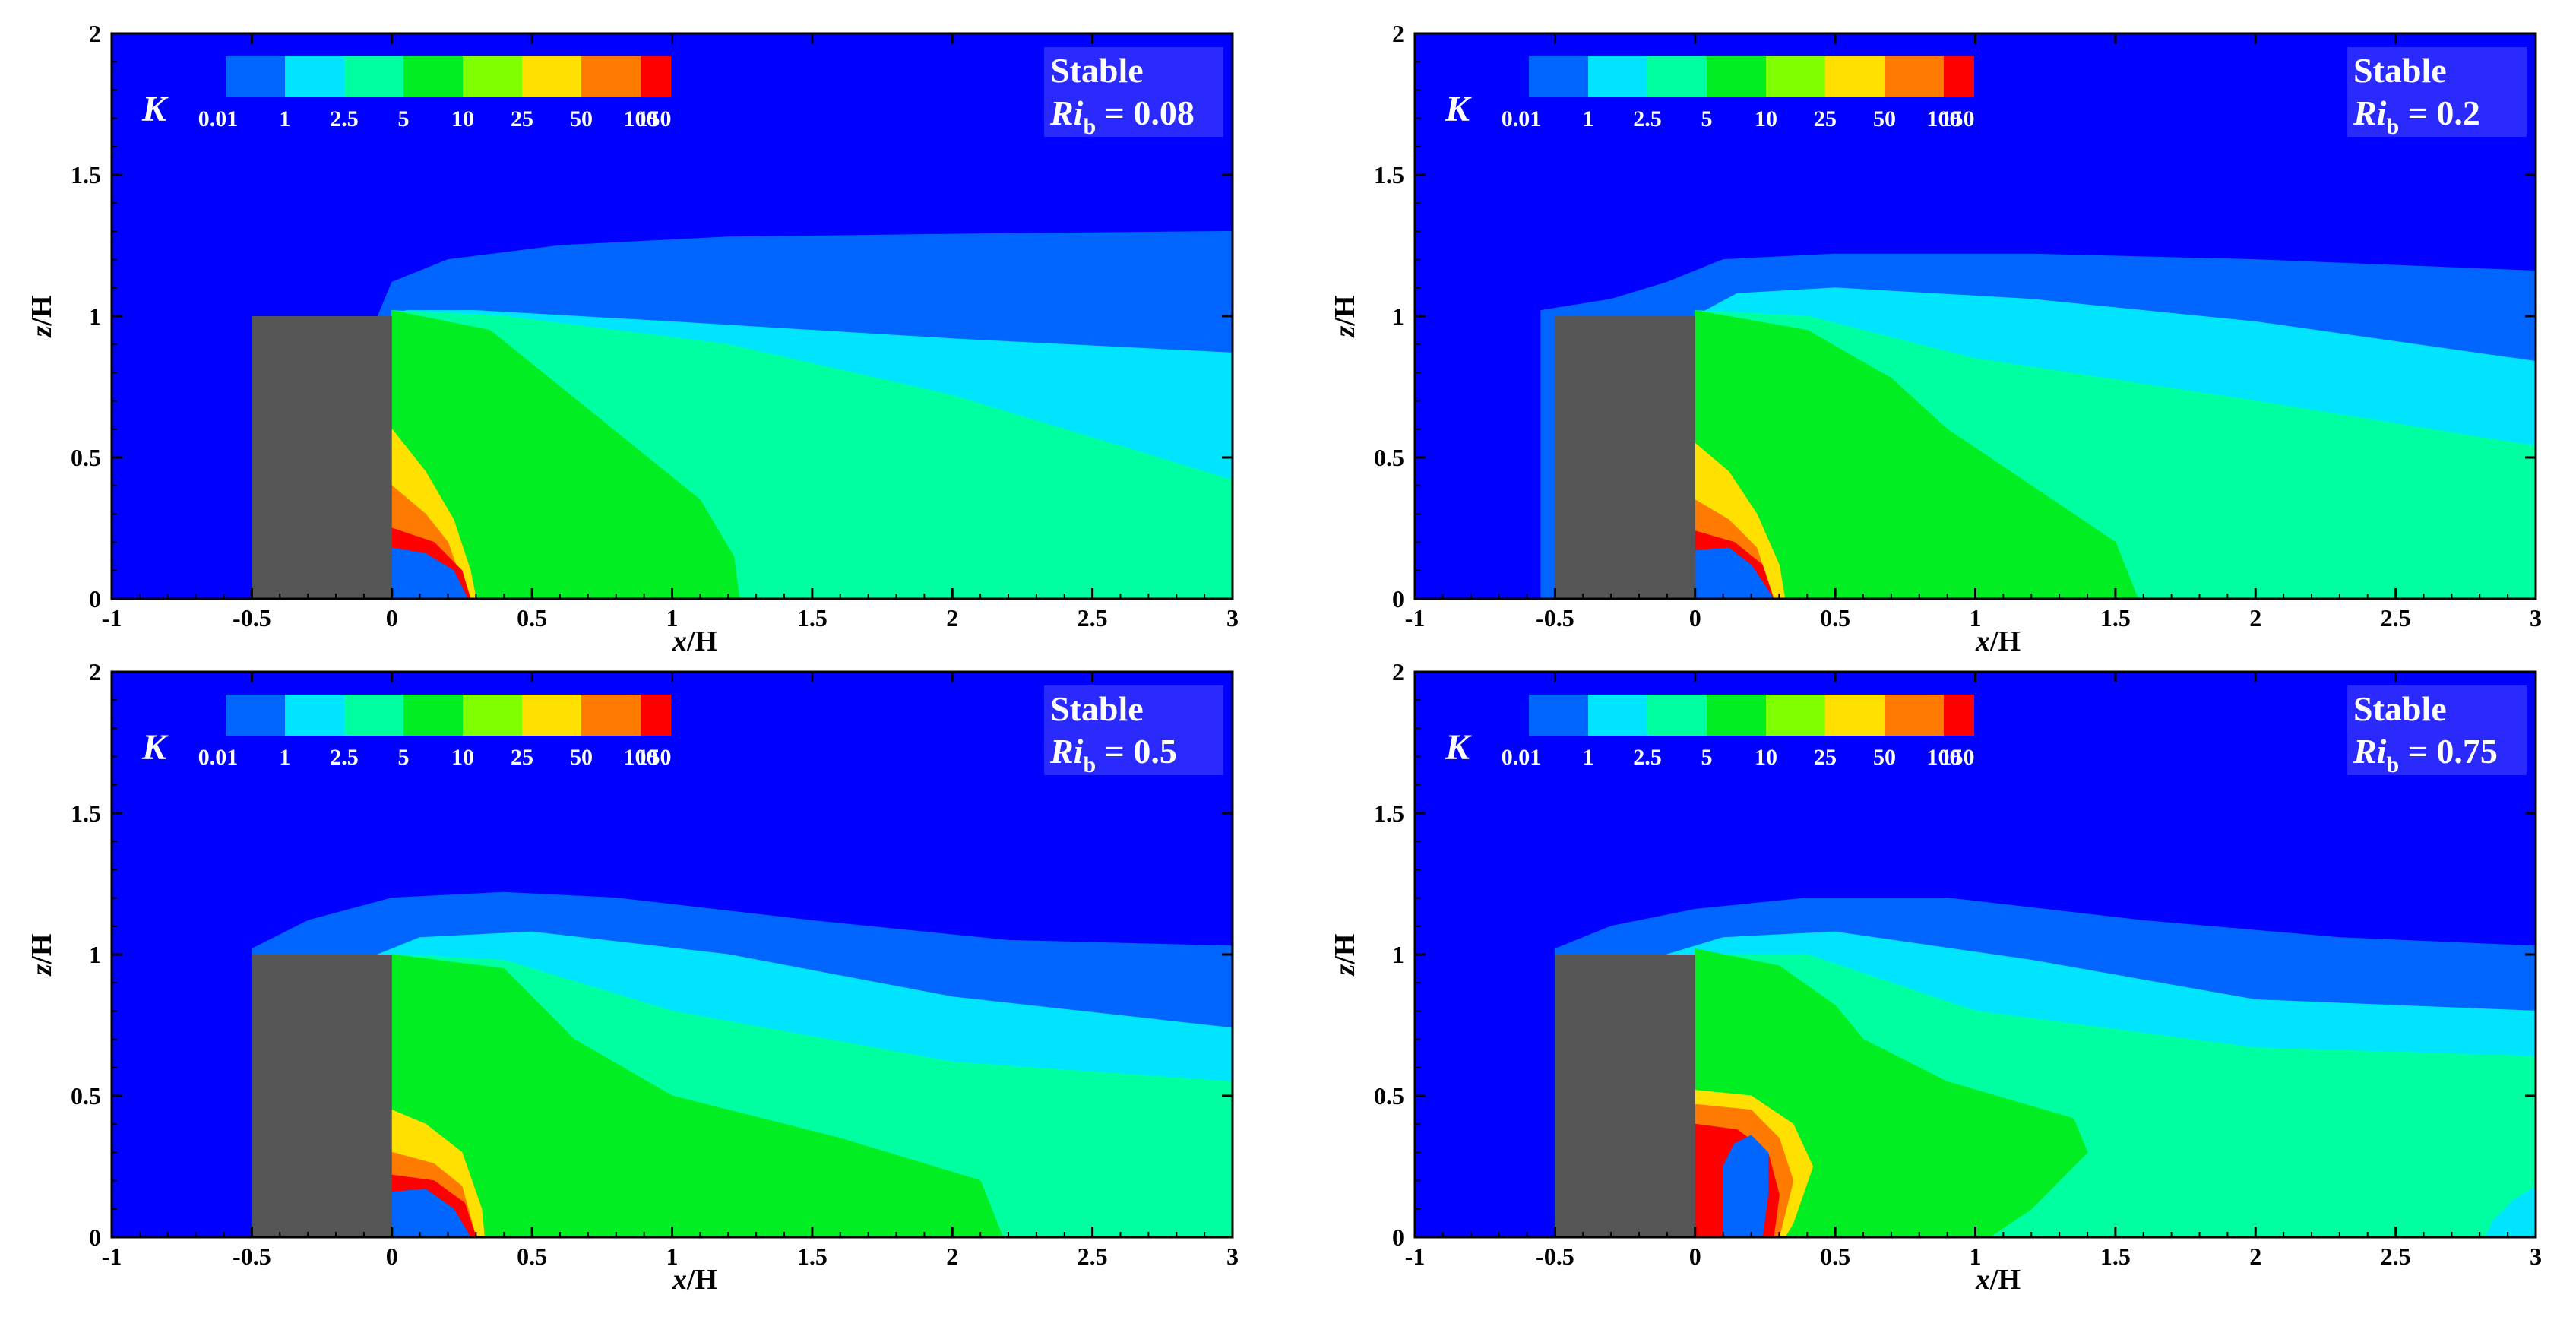 This screenshot has width=2576, height=1336. What do you see at coordinates (1707, 118) in the screenshot?
I see `colorbar-label: 5` at bounding box center [1707, 118].